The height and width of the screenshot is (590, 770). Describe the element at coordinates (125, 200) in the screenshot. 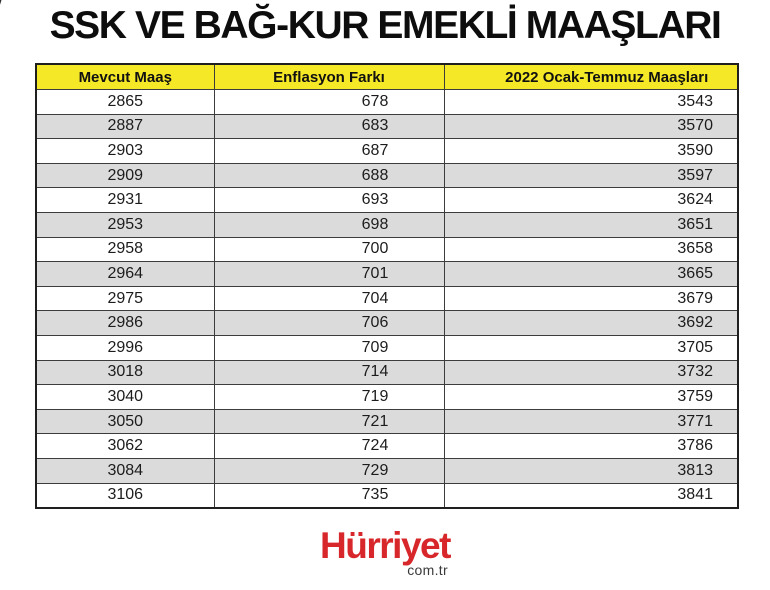

I see `cell-mevcut-maas: 2931` at that location.